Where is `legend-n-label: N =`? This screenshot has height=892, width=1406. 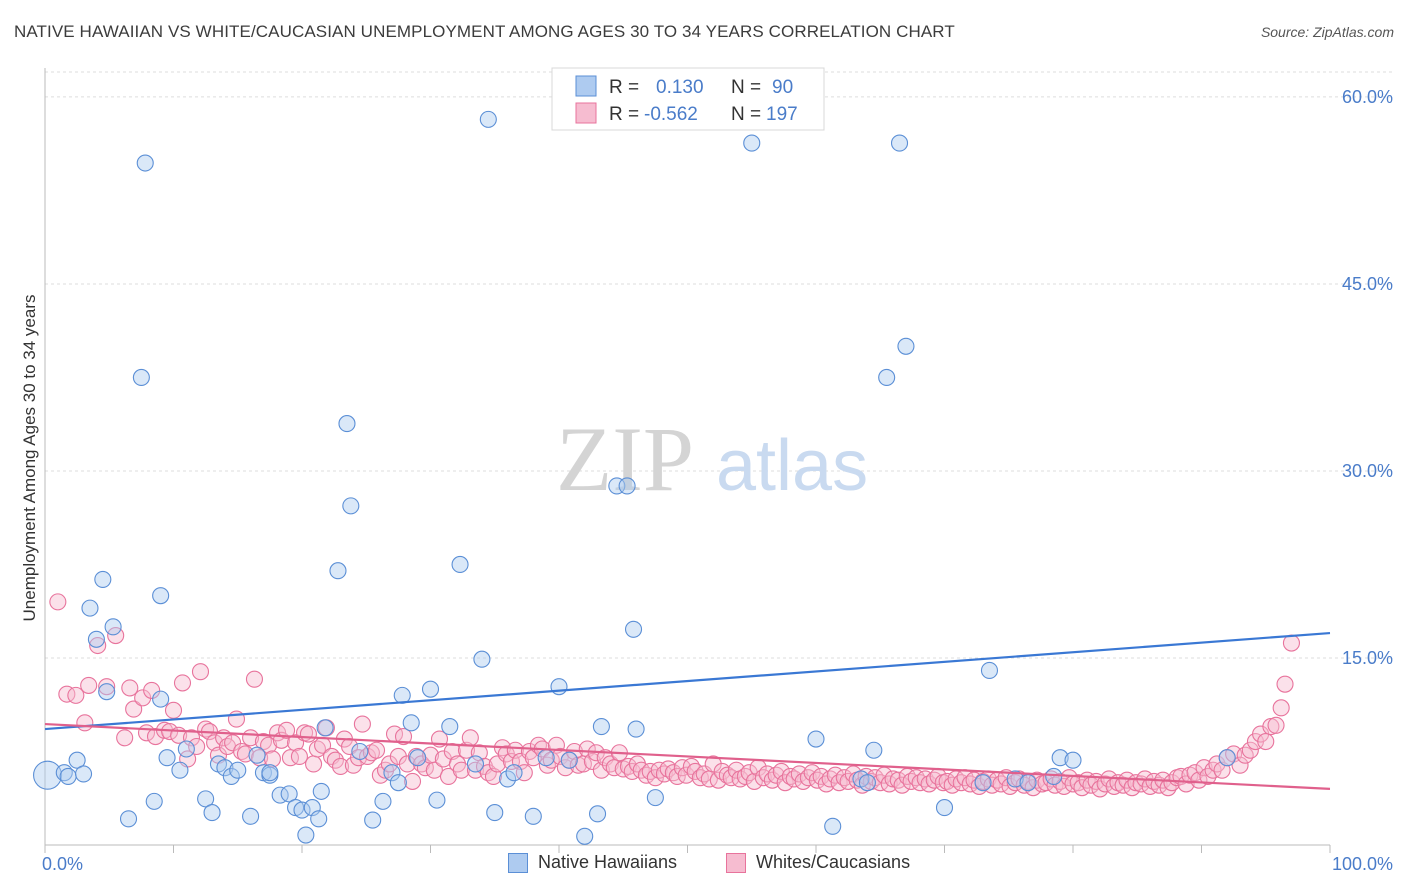 legend-n-label: N = is located at coordinates (746, 87).